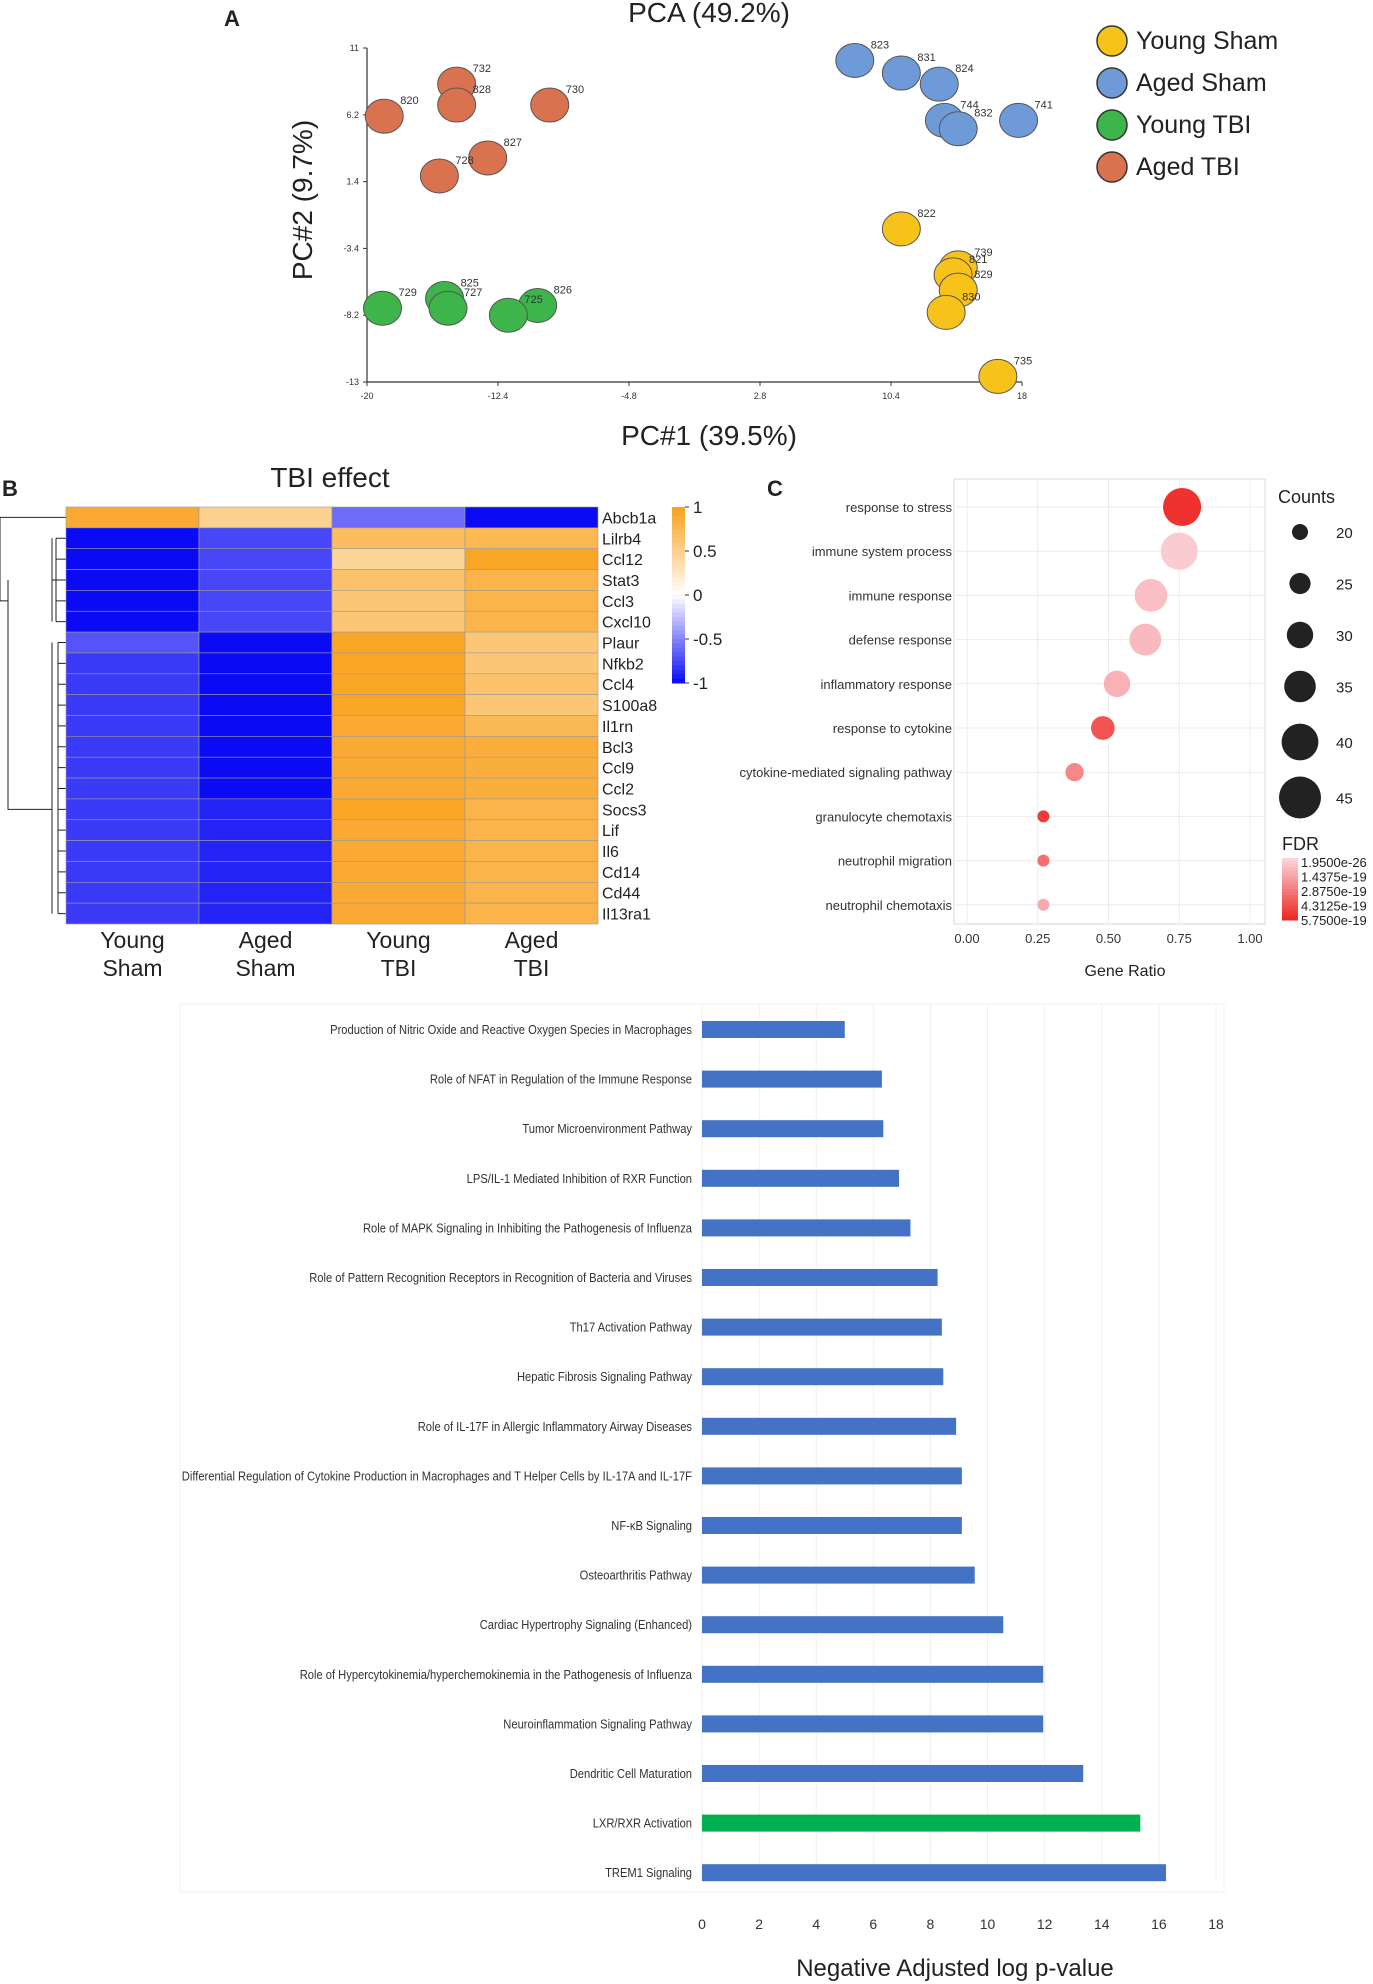  I want to click on dotplot-size-legend-label: 30, so click(1344, 636).